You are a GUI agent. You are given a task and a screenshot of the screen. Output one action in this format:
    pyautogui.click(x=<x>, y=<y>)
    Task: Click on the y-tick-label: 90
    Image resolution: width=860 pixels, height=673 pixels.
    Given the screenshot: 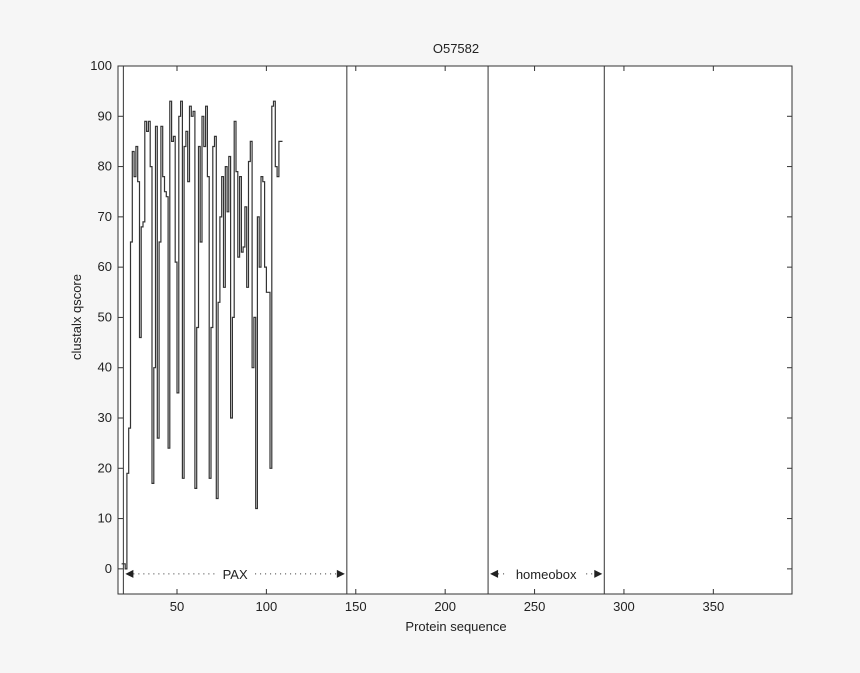 What is the action you would take?
    pyautogui.click(x=105, y=115)
    